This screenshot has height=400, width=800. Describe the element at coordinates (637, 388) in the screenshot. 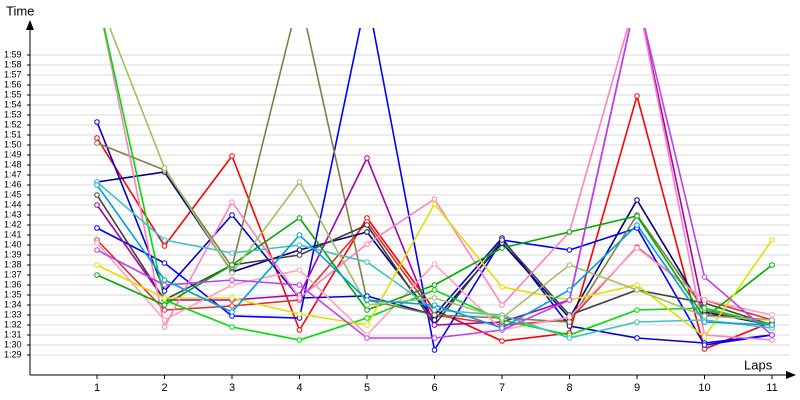

I see `x-tick-label: 9` at that location.